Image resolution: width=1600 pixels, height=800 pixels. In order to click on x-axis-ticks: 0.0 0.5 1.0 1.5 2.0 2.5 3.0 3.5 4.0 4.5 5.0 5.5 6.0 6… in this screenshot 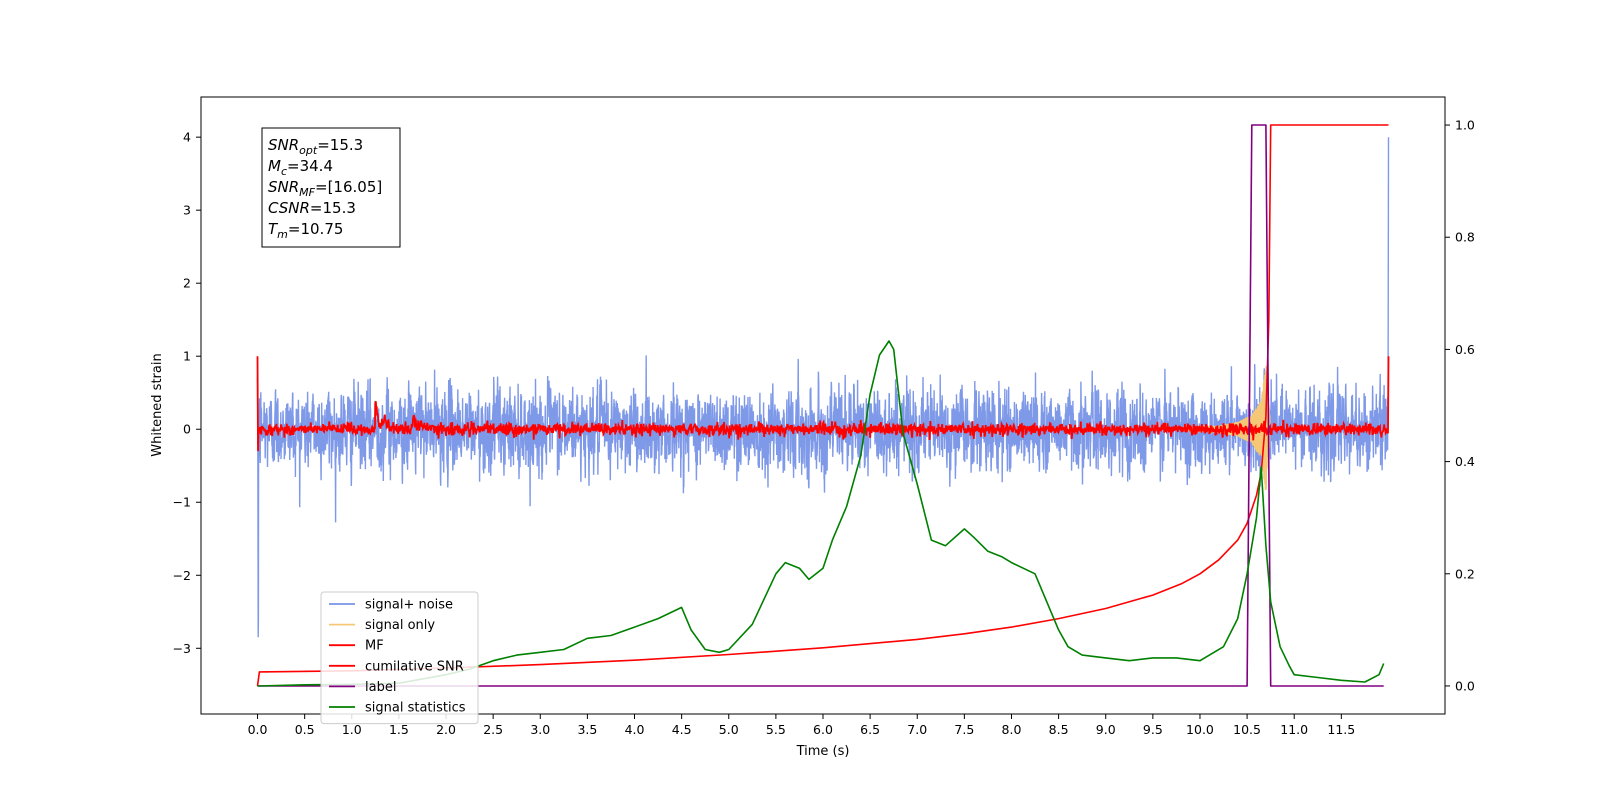, I will do `click(801, 725)`.